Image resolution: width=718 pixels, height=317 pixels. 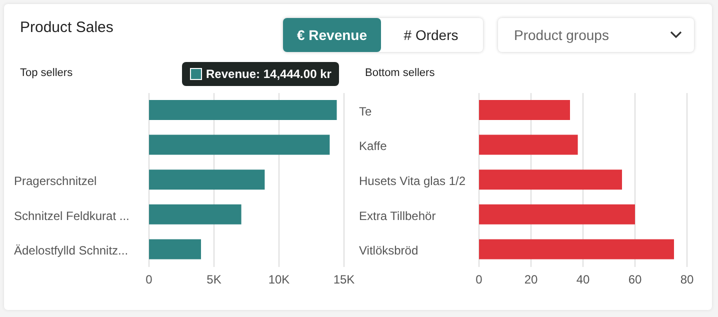 What do you see at coordinates (400, 73) in the screenshot?
I see `chart-title: Bottom sellers` at bounding box center [400, 73].